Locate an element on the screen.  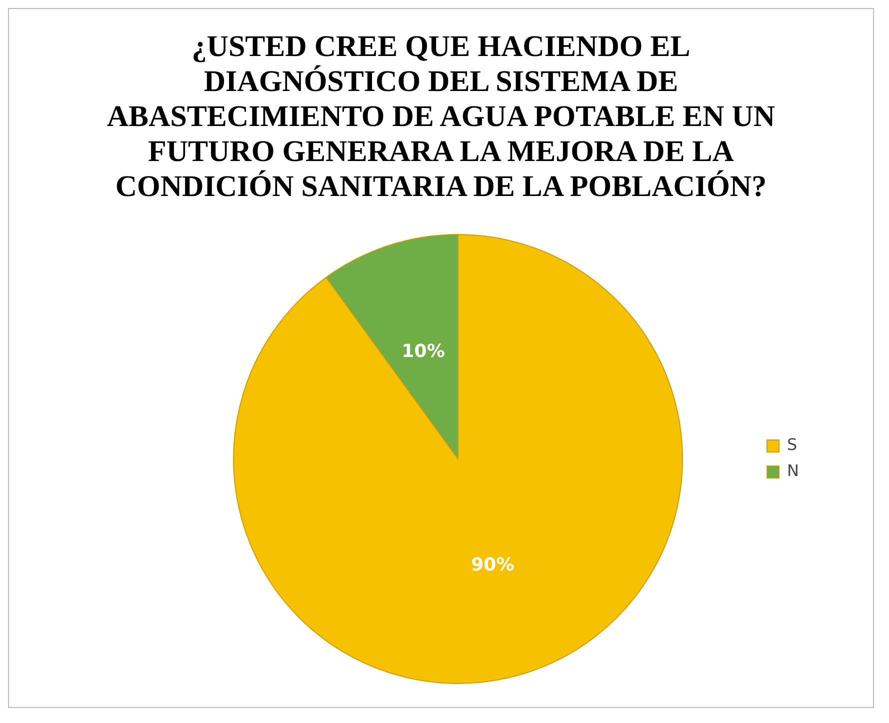
legend-label: S is located at coordinates (792, 444).